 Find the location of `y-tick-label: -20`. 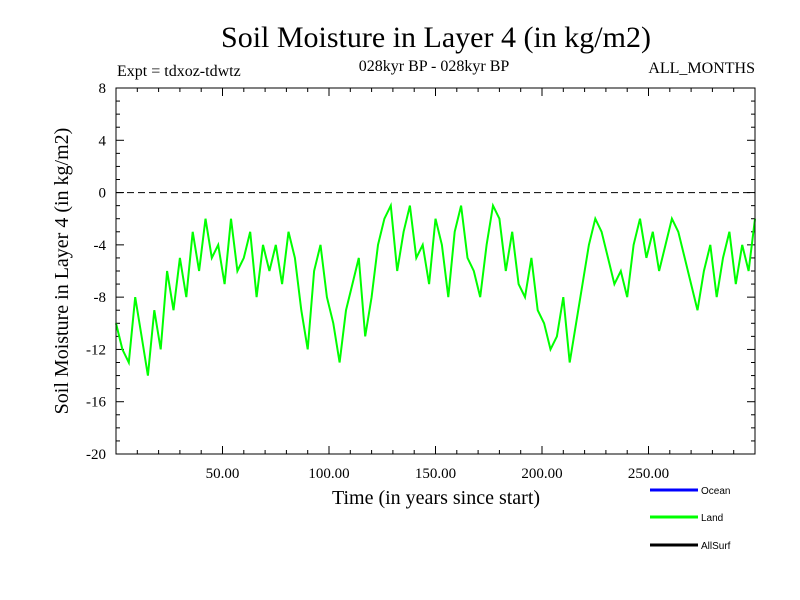

y-tick-label: -20 is located at coordinates (96, 455).